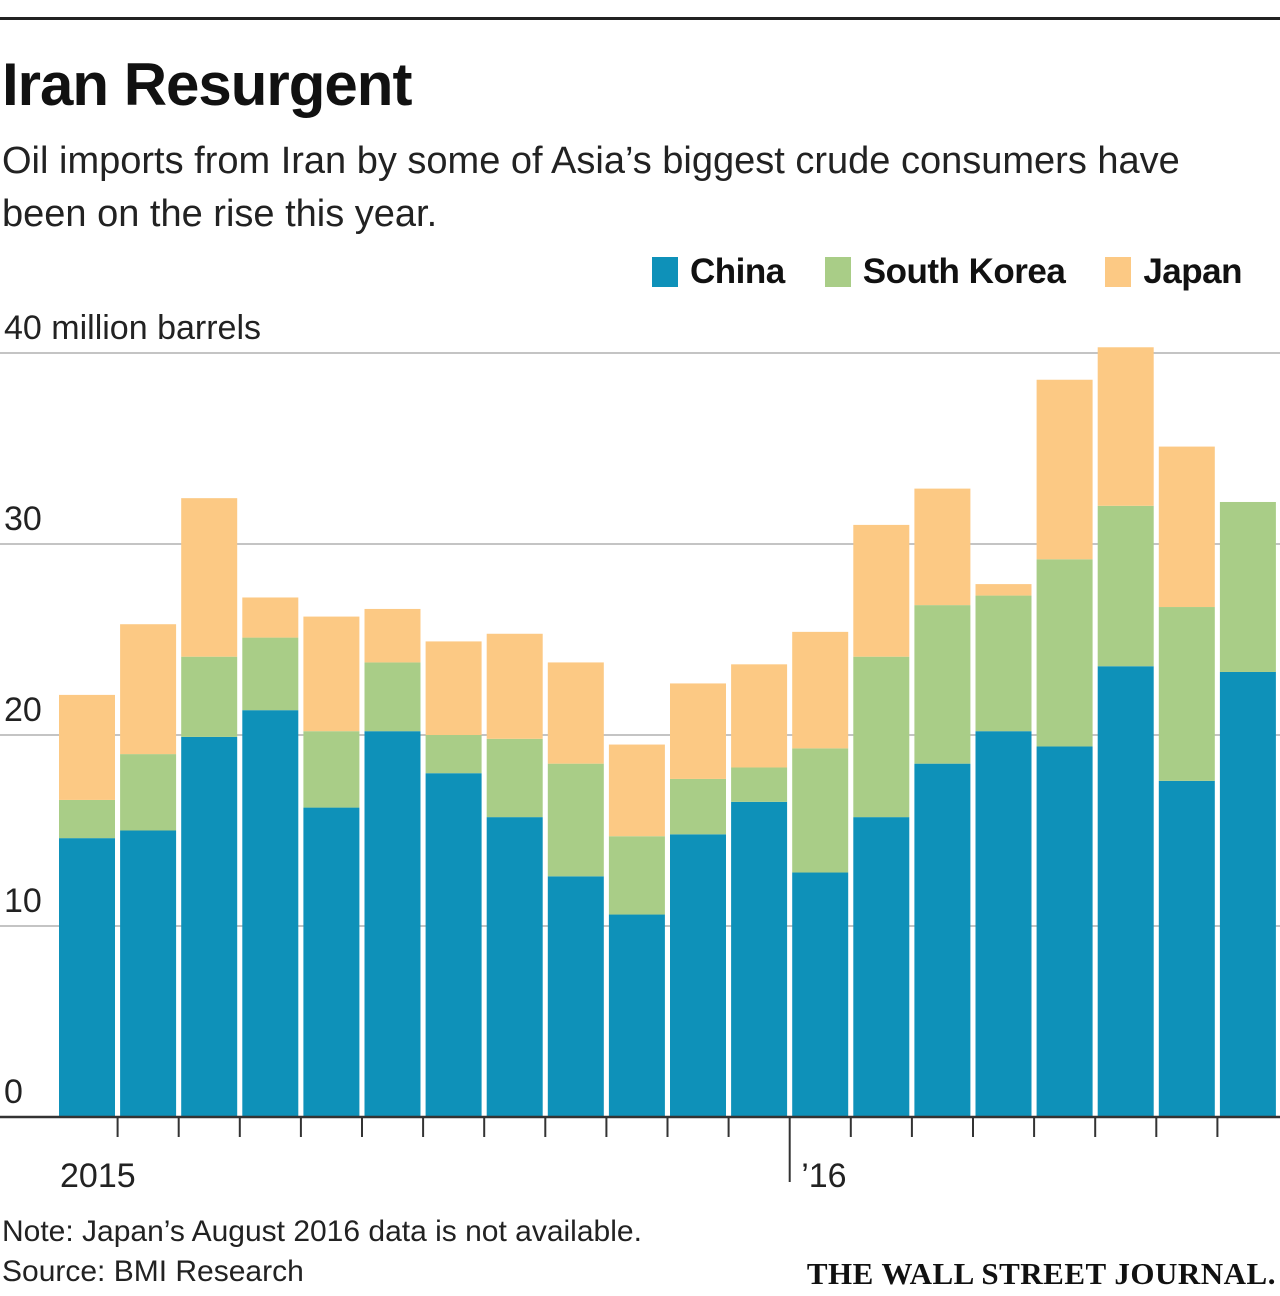 This screenshot has height=1296, width=1280. I want to click on y-tick-label-10: 10, so click(23, 901).